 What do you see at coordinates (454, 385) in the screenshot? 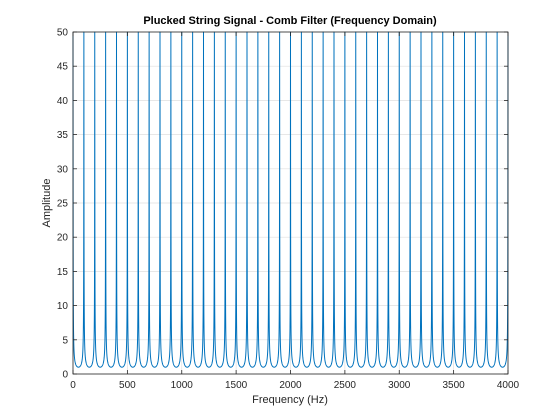
I see `x-tick-label: 3500` at bounding box center [454, 385].